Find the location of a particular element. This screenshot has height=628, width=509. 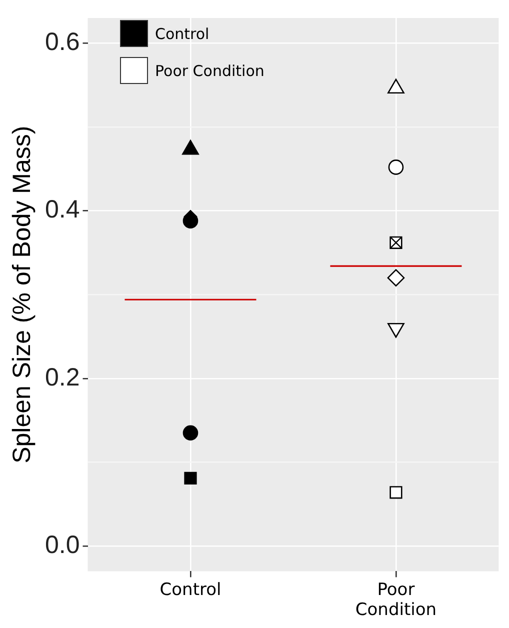

legend-label: Control is located at coordinates (182, 33).